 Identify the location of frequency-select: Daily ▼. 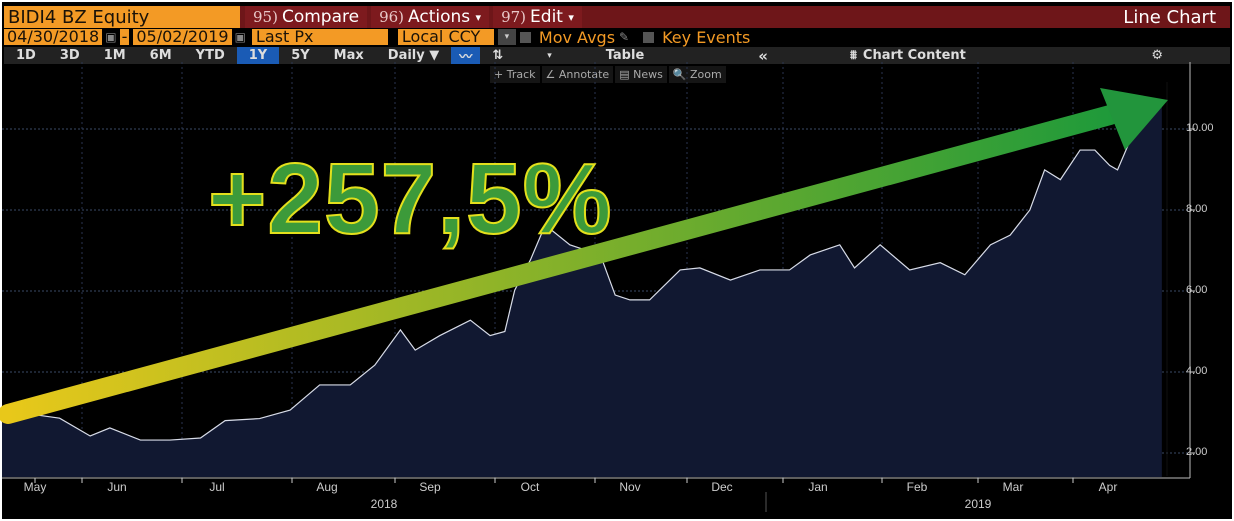
(413, 55).